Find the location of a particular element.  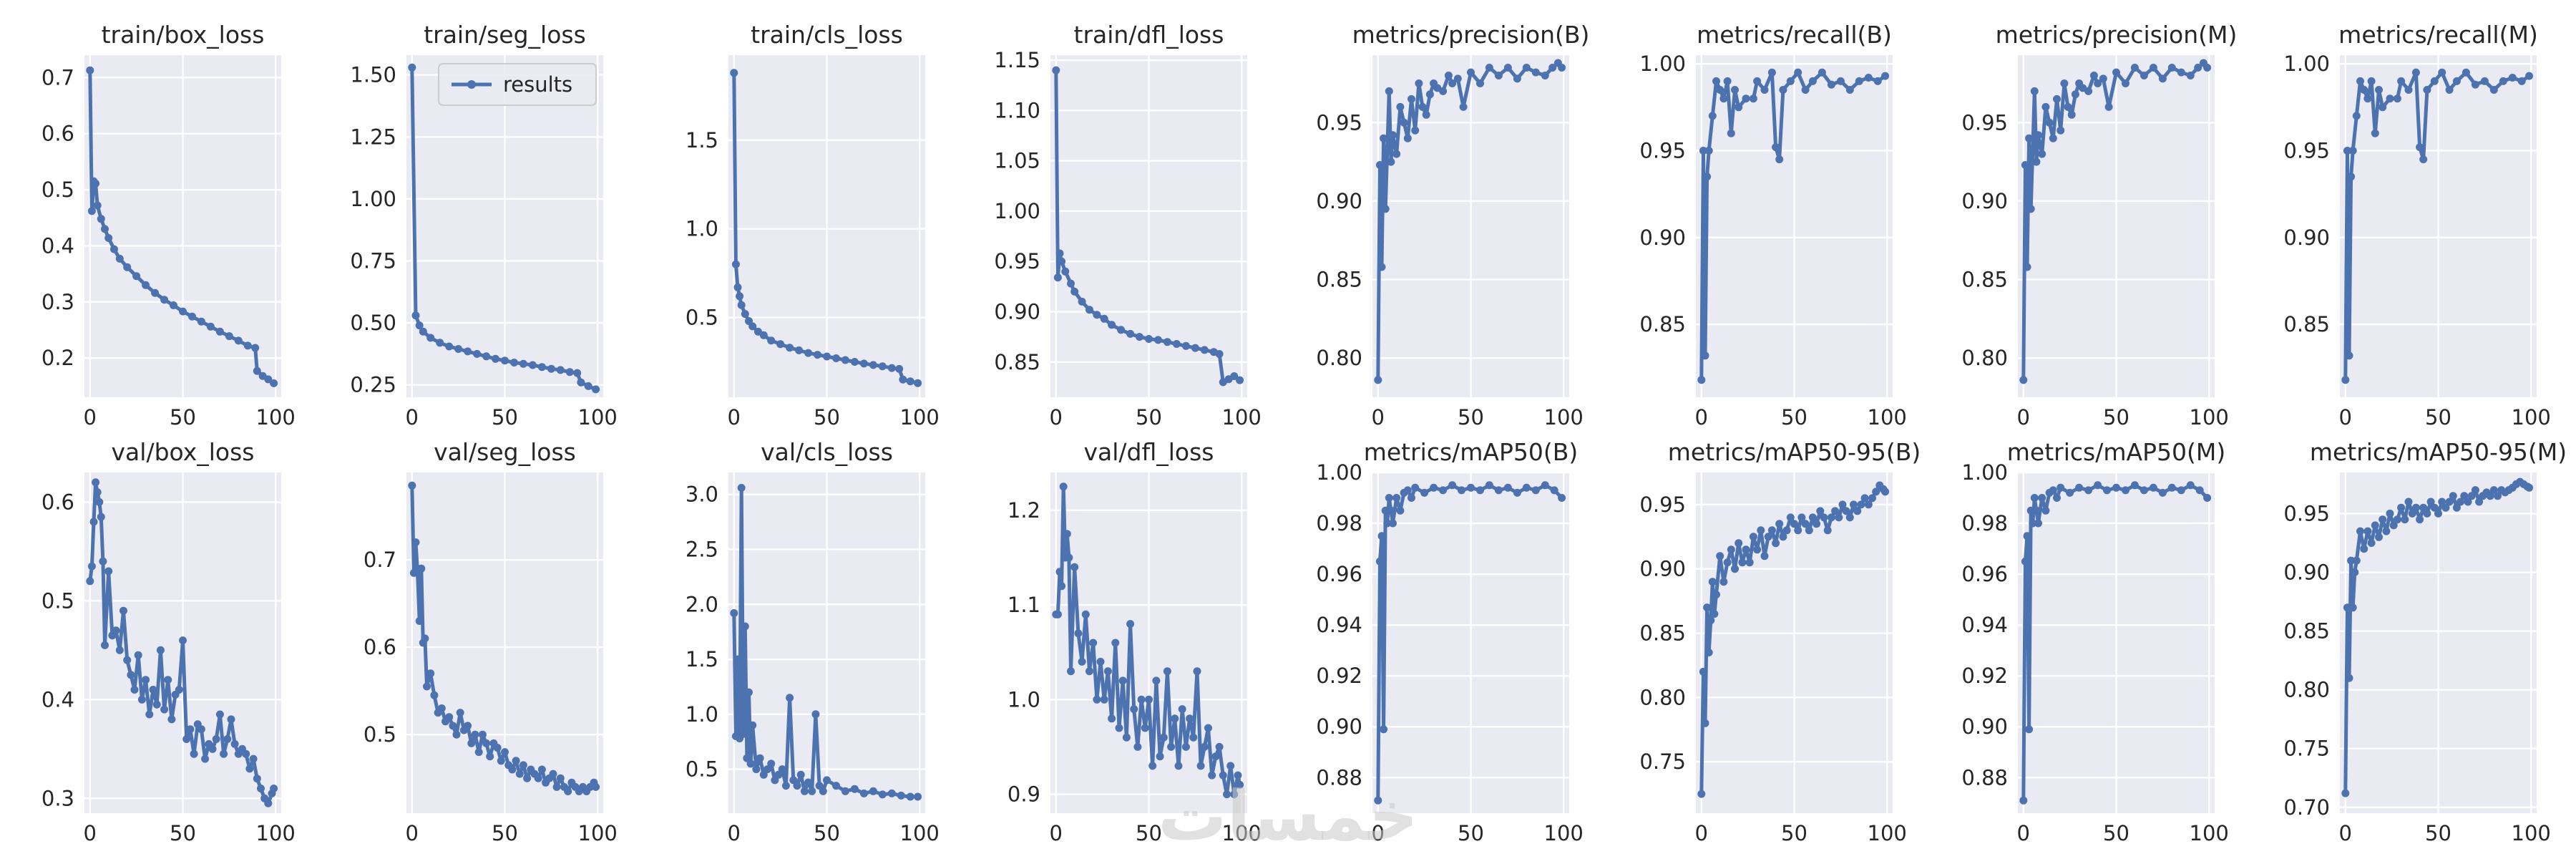

y-tick-label: 0.85 is located at coordinates (1017, 362).